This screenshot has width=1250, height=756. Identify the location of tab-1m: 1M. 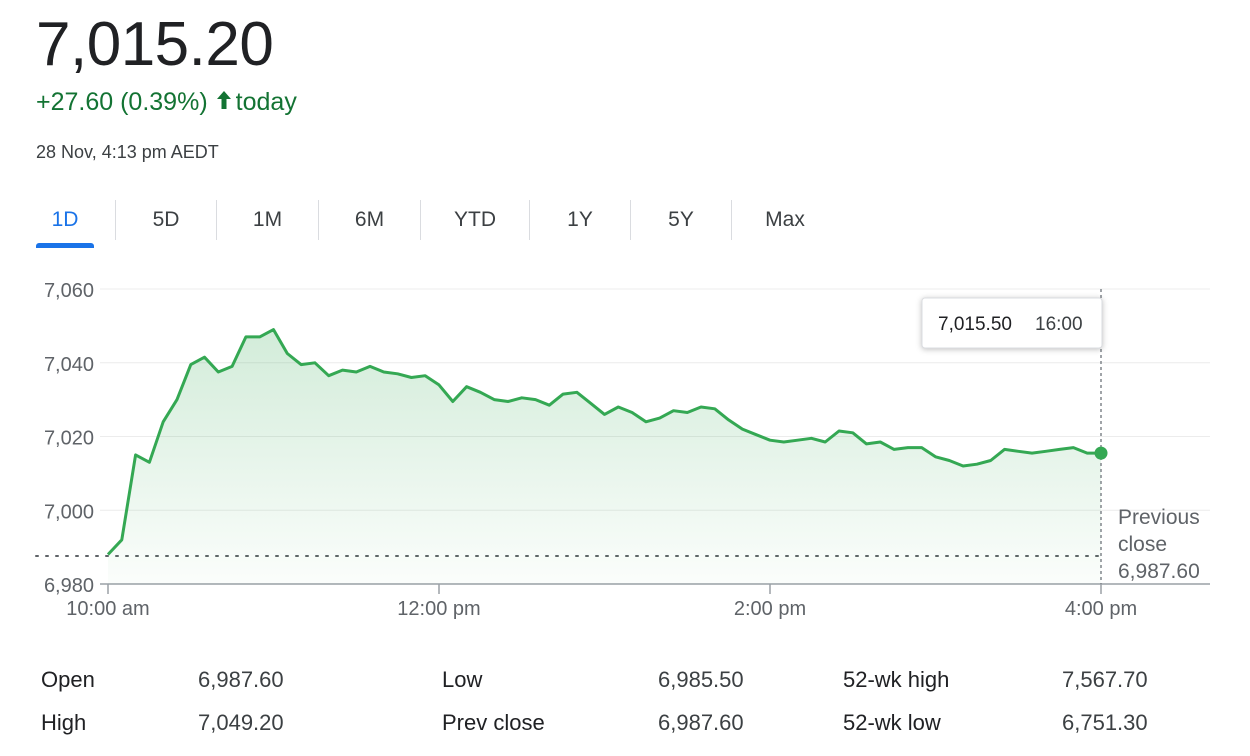
(267, 219).